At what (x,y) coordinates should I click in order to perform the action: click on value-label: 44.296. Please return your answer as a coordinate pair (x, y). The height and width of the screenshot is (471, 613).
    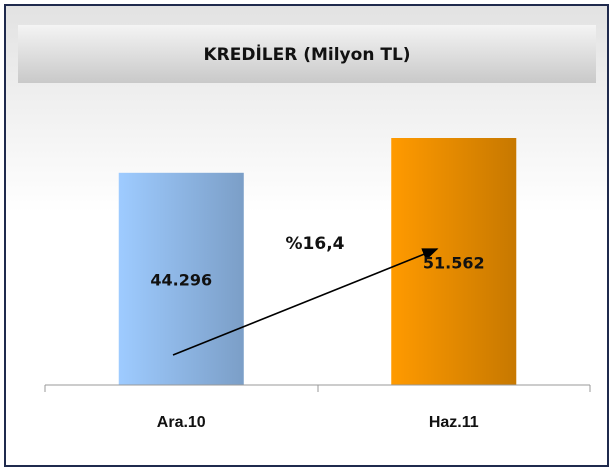
    Looking at the image, I should click on (181, 280).